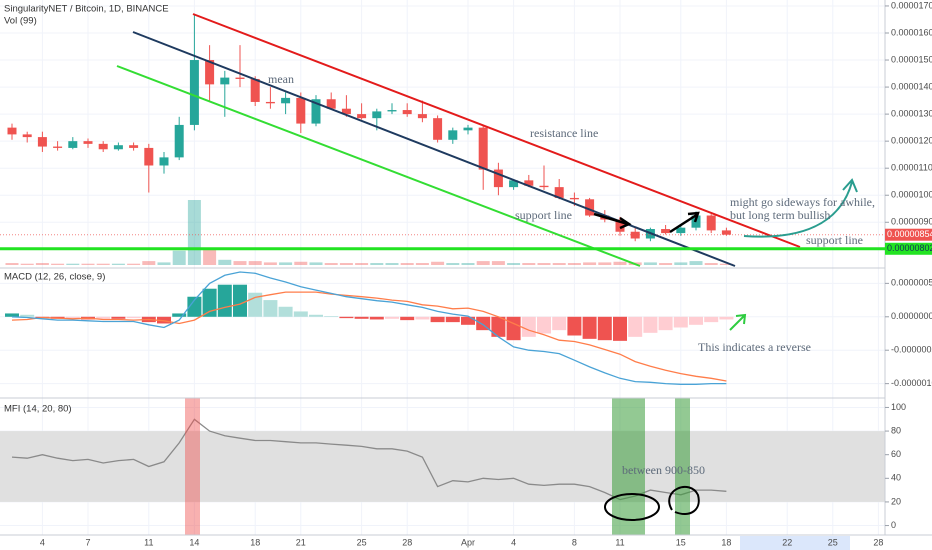  I want to click on x-tick-label: Apr, so click(468, 542).